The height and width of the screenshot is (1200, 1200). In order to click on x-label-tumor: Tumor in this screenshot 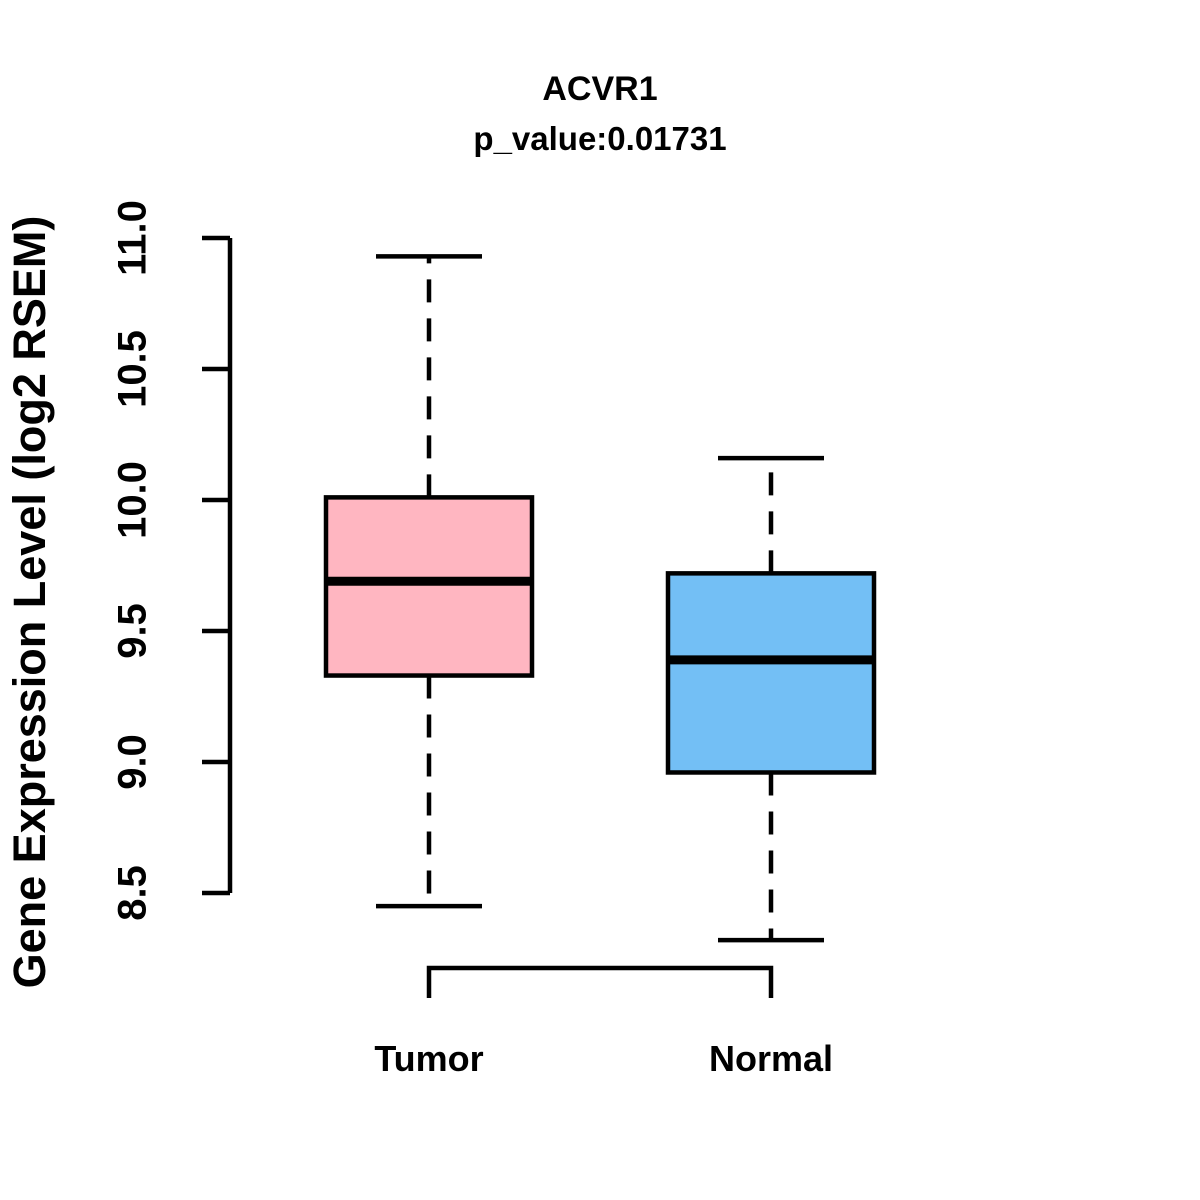, I will do `click(429, 1058)`.